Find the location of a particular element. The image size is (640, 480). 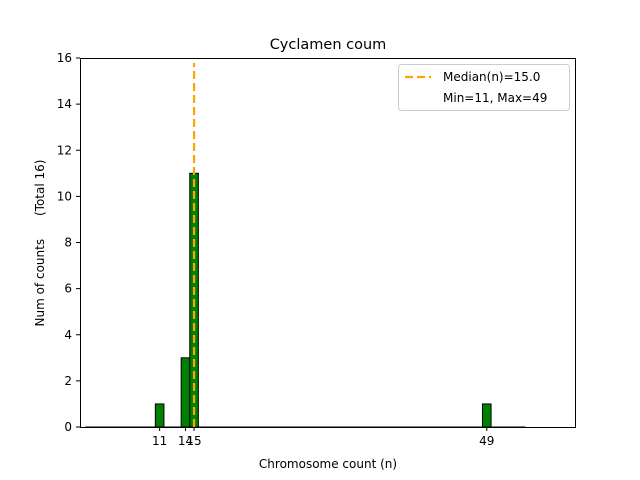

y-axis-label: Num of counts (Total 16) is located at coordinates (40, 243).